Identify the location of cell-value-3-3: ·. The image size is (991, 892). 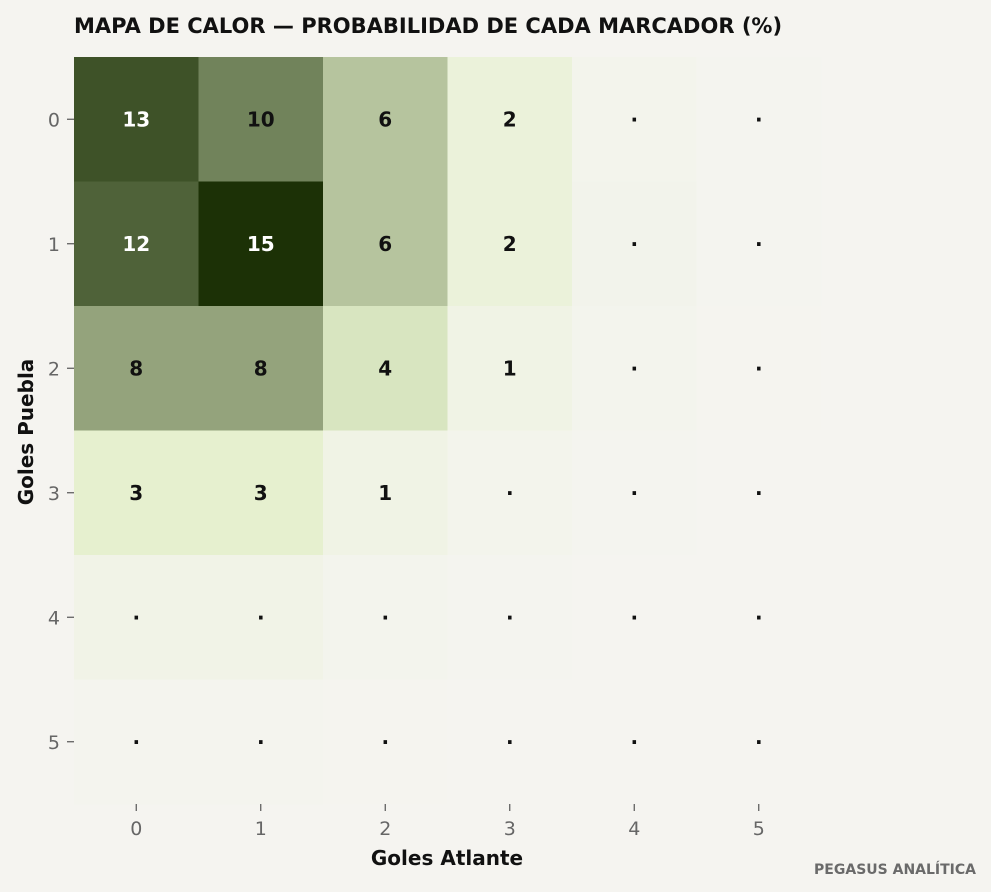
(510, 493).